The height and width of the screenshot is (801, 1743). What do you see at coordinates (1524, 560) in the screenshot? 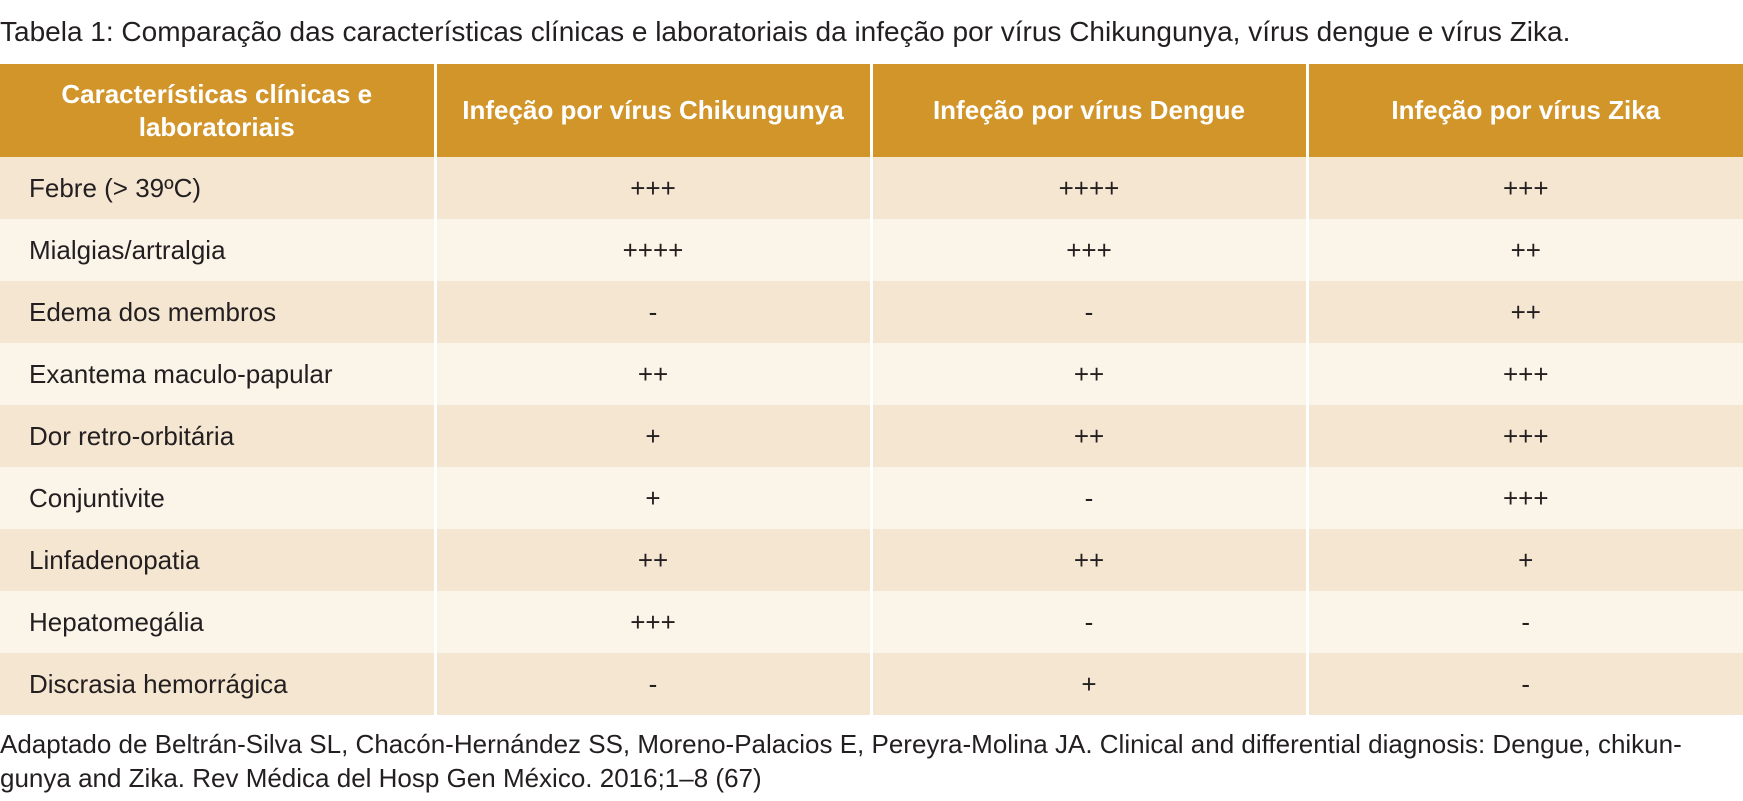
I see `cell-zika: +` at bounding box center [1524, 560].